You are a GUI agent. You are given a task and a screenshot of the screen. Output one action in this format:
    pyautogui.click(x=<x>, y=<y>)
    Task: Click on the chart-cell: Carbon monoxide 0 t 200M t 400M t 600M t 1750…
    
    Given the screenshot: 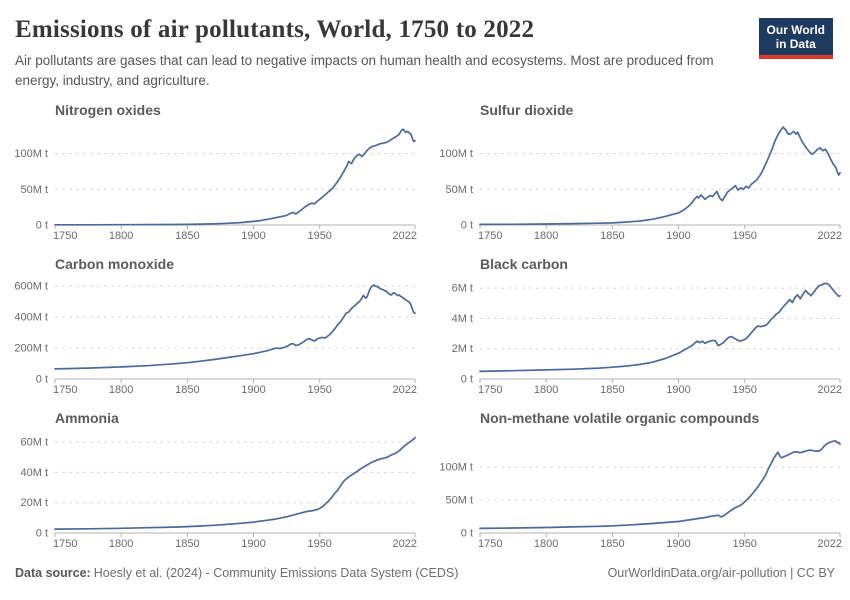 What is the action you would take?
    pyautogui.click(x=212, y=327)
    